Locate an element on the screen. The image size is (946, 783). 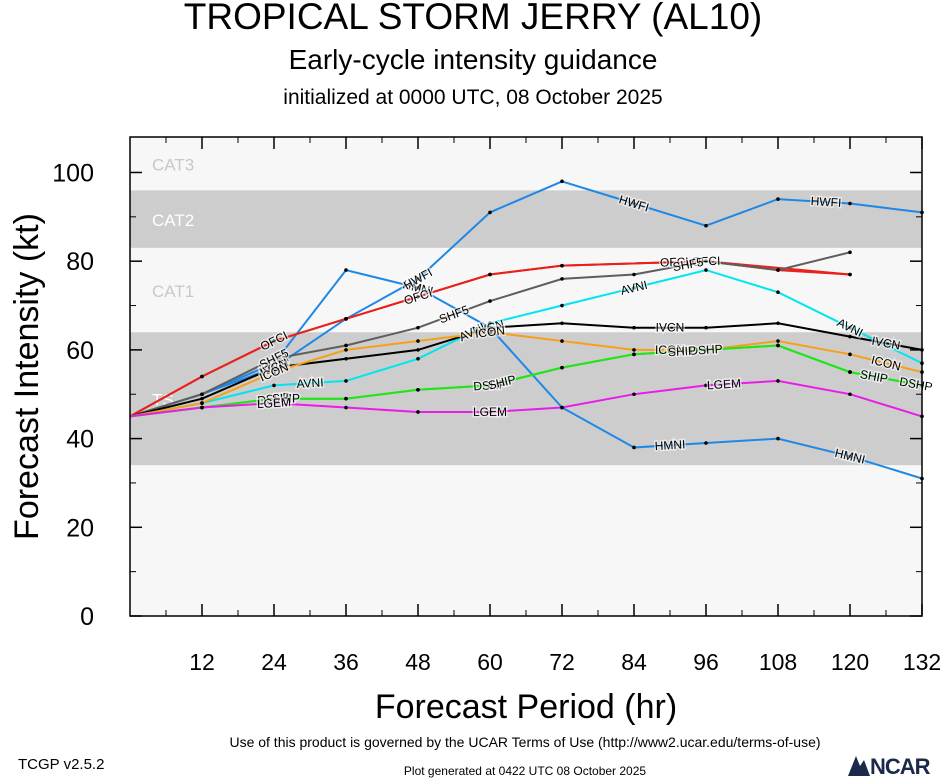
series-line-ivcn is located at coordinates (526, 370).